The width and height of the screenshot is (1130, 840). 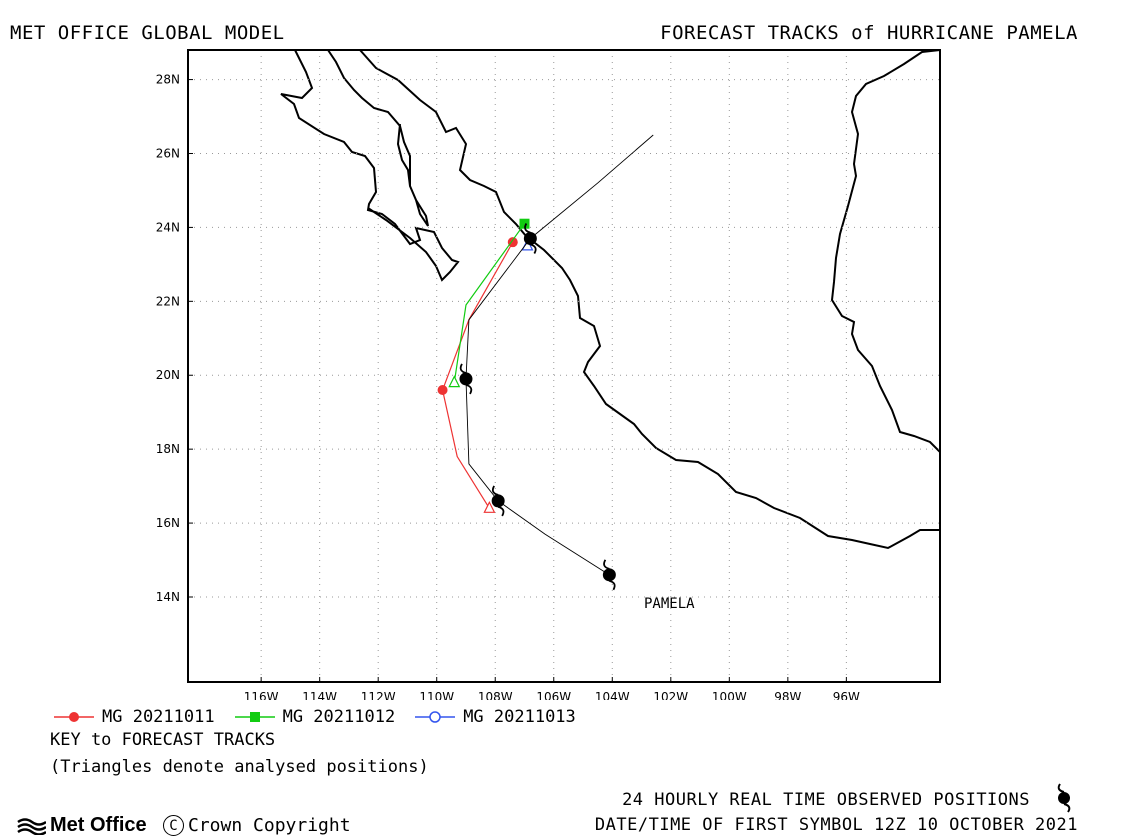 What do you see at coordinates (519, 717) in the screenshot?
I see `legend-label: MG 20211013` at bounding box center [519, 717].